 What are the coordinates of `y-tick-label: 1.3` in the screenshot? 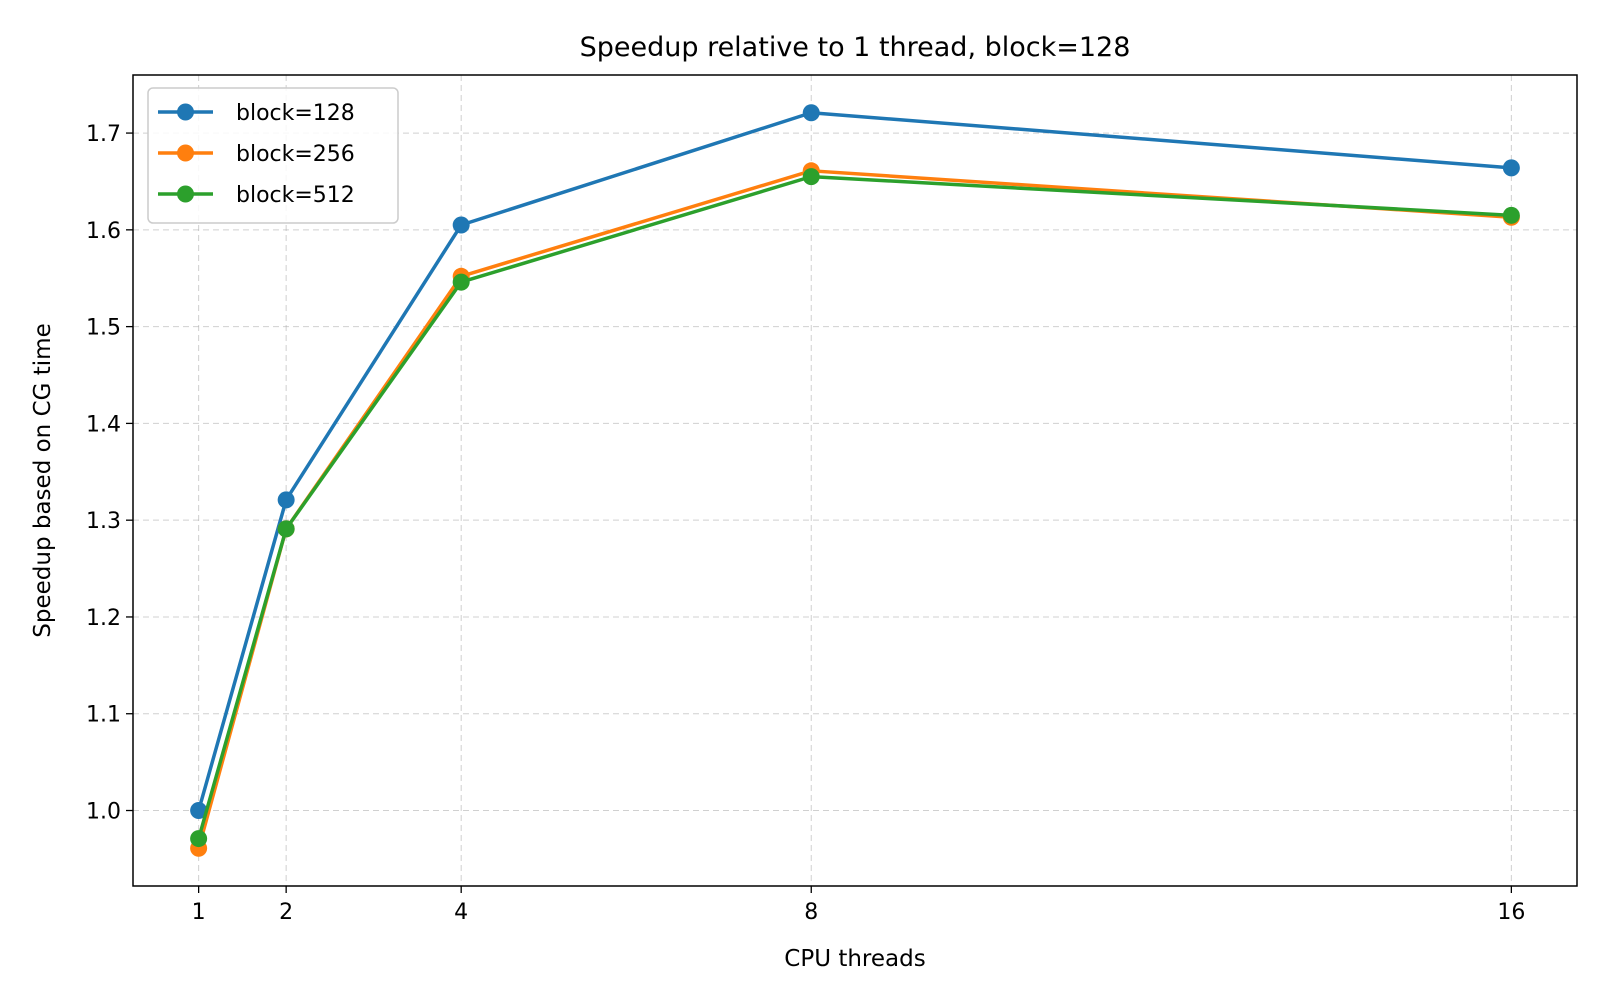 It's located at (103, 521).